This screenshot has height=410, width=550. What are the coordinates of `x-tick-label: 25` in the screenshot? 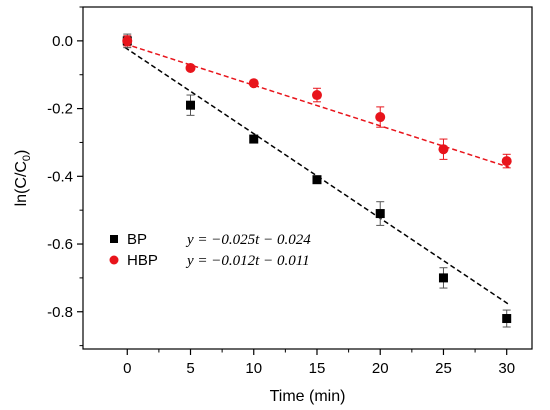 It's located at (443, 368).